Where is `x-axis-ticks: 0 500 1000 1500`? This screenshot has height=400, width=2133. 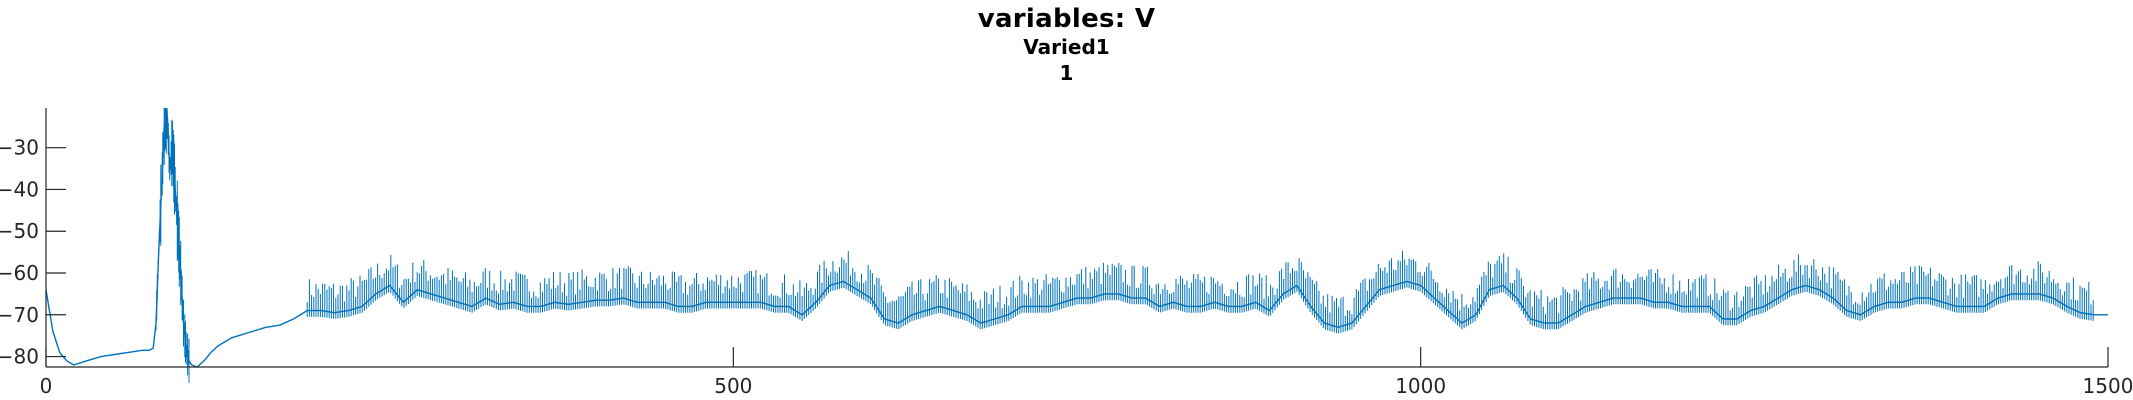 x-axis-ticks: 0 500 1000 1500 is located at coordinates (1086, 372).